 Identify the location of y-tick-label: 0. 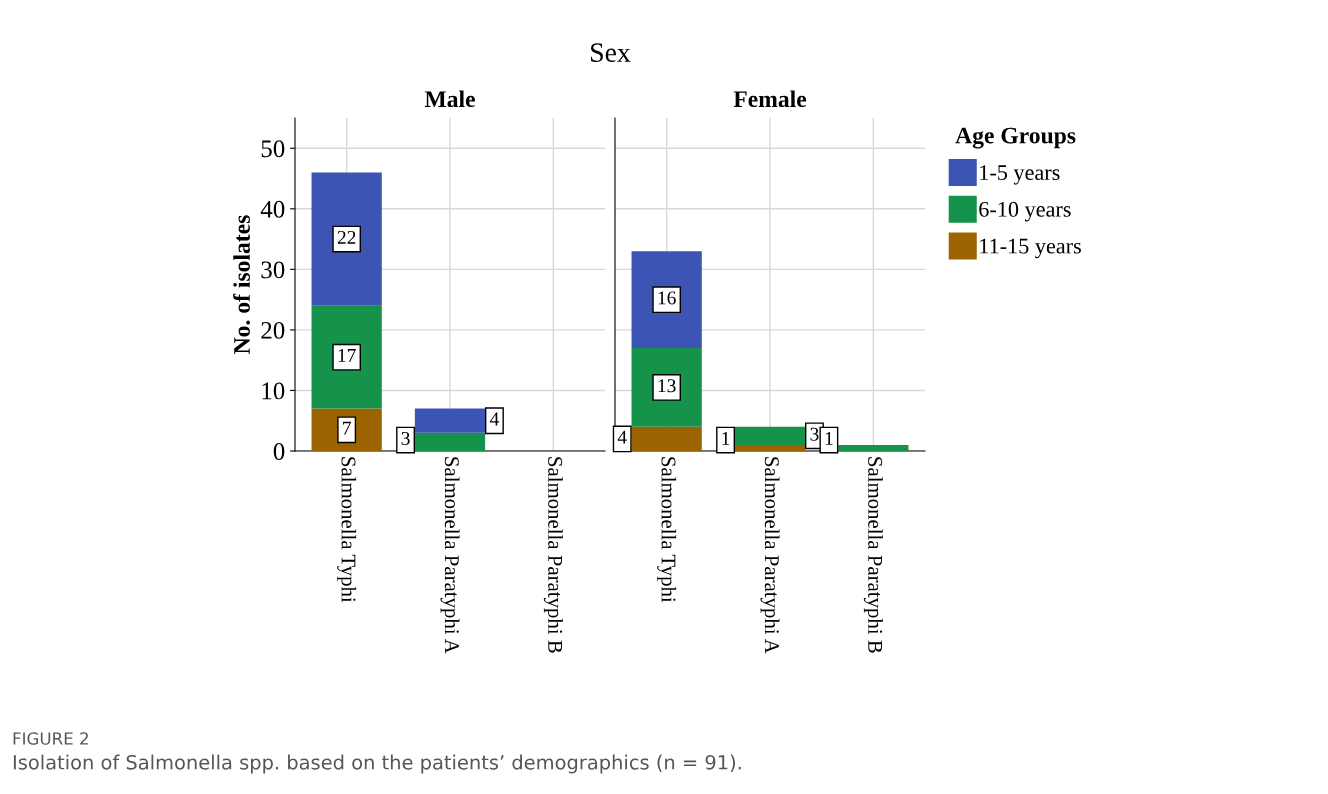
(279, 451).